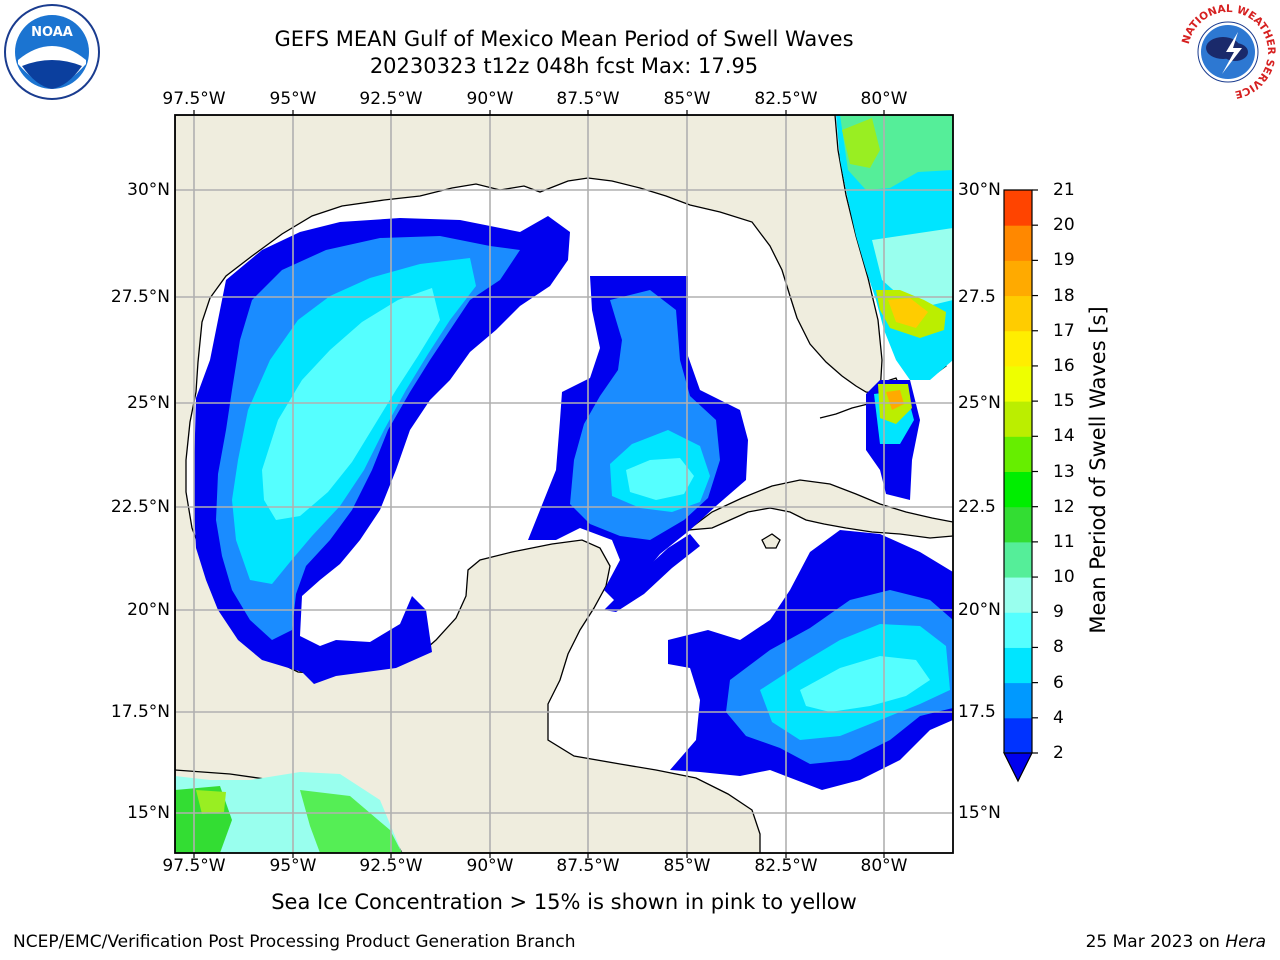 The width and height of the screenshot is (1280, 960). What do you see at coordinates (391, 99) in the screenshot?
I see `lon-label-top: 92.5°W` at bounding box center [391, 99].